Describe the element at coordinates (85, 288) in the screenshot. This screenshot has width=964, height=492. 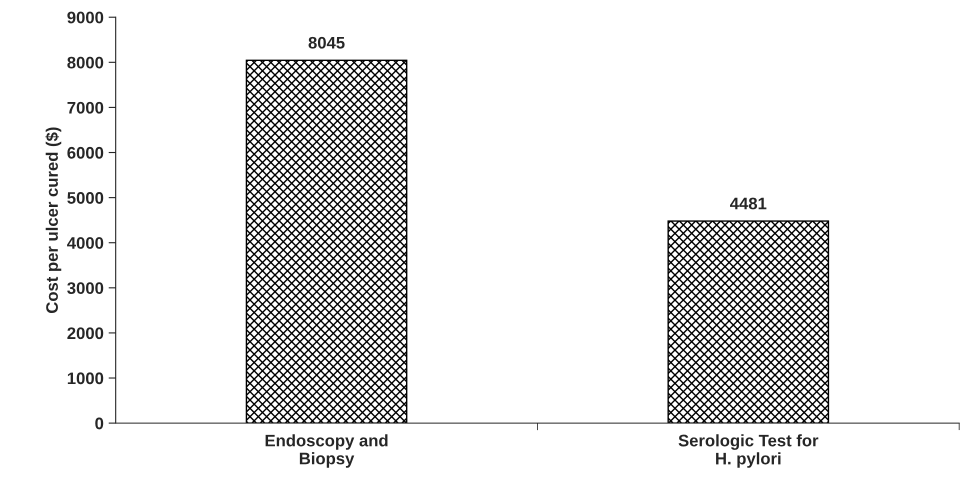
I see `y-tick-label: 3000` at that location.